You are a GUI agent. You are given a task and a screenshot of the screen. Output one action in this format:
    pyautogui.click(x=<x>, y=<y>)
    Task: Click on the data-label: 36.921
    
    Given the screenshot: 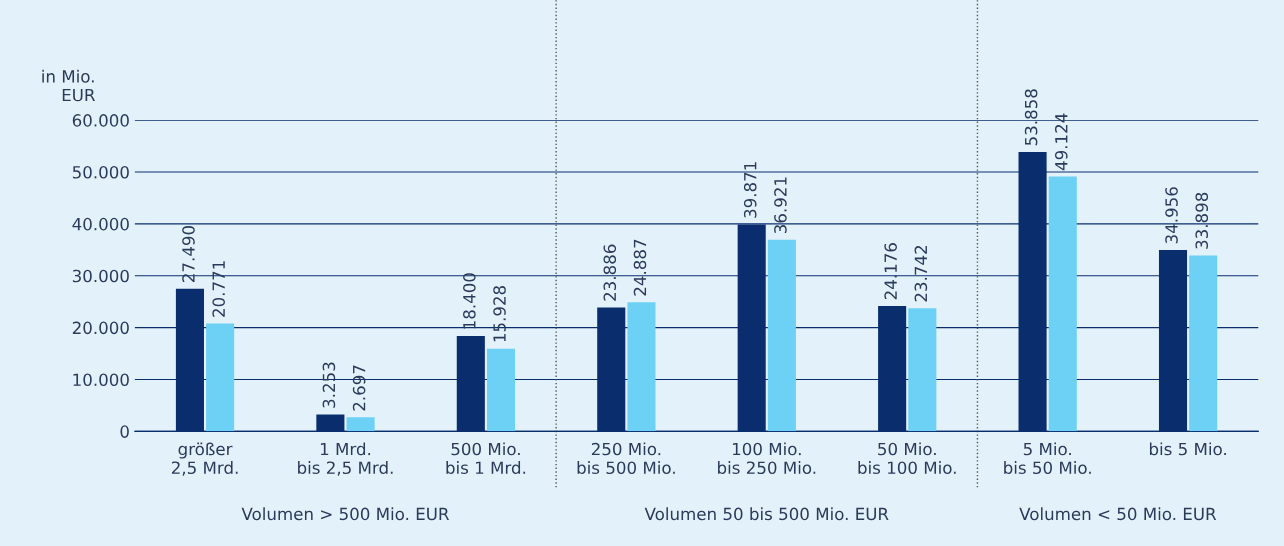 What is the action you would take?
    pyautogui.click(x=780, y=205)
    